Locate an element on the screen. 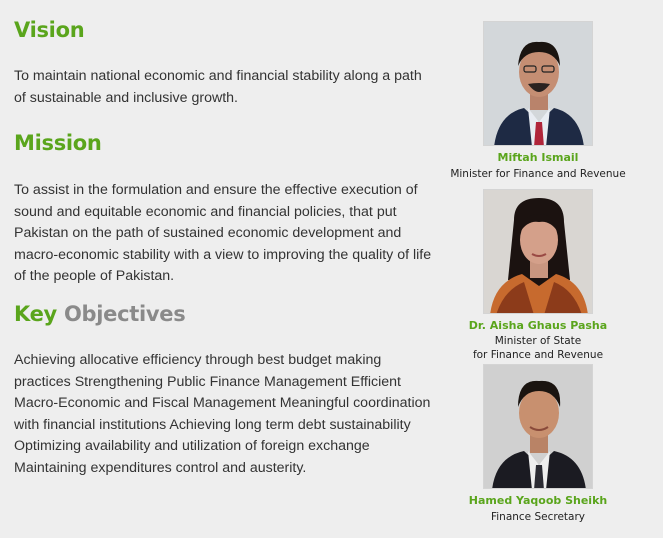 The width and height of the screenshot is (663, 538). portrait-hamed-yaqoob-sheikh is located at coordinates (538, 426).